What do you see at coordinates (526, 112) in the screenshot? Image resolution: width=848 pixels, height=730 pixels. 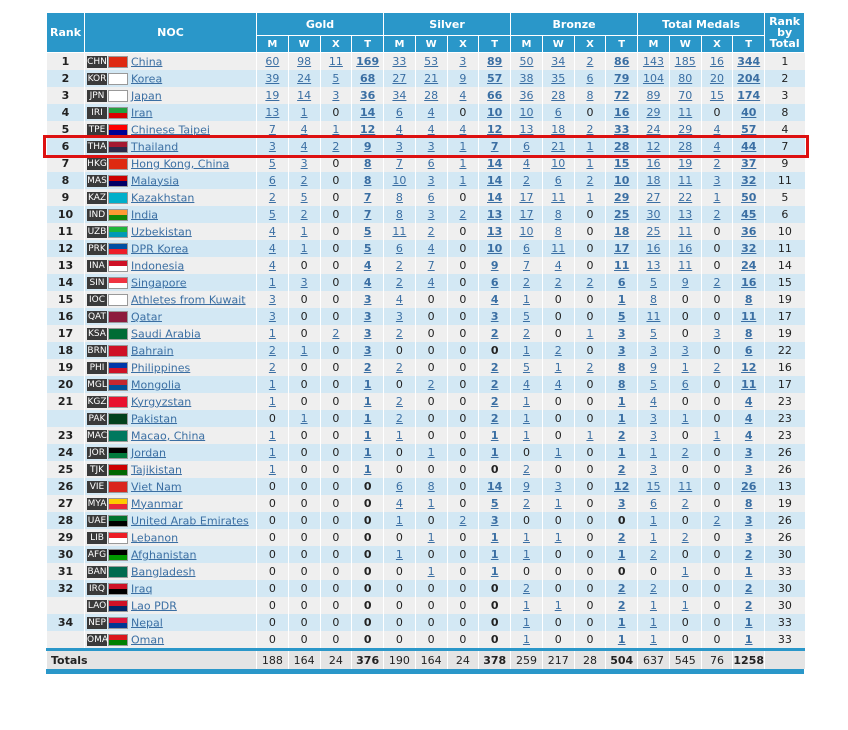 I see `medal-link: 10` at bounding box center [526, 112].